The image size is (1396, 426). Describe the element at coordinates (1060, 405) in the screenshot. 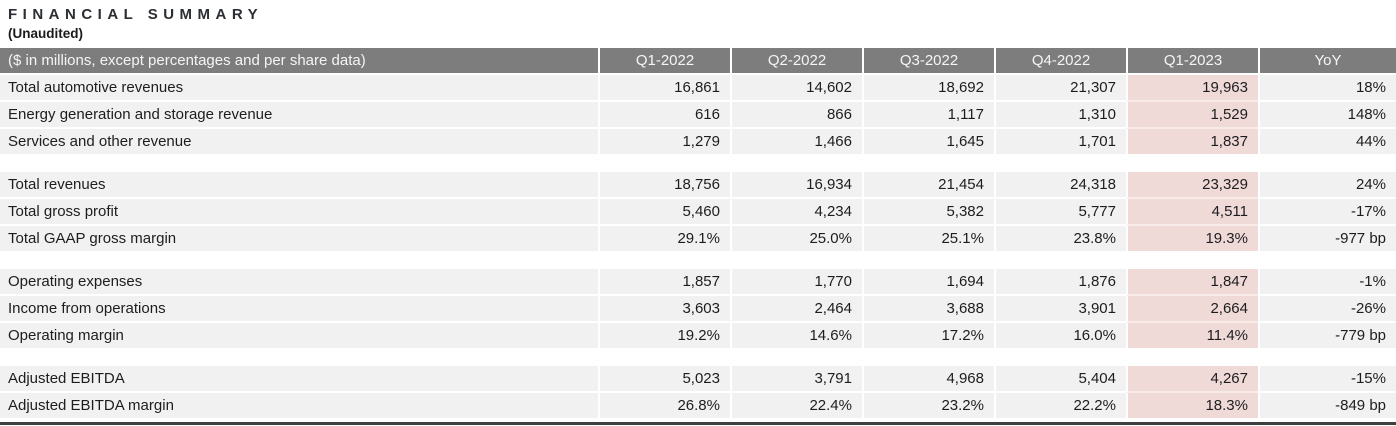

I see `value-cell: 22.2%` at that location.